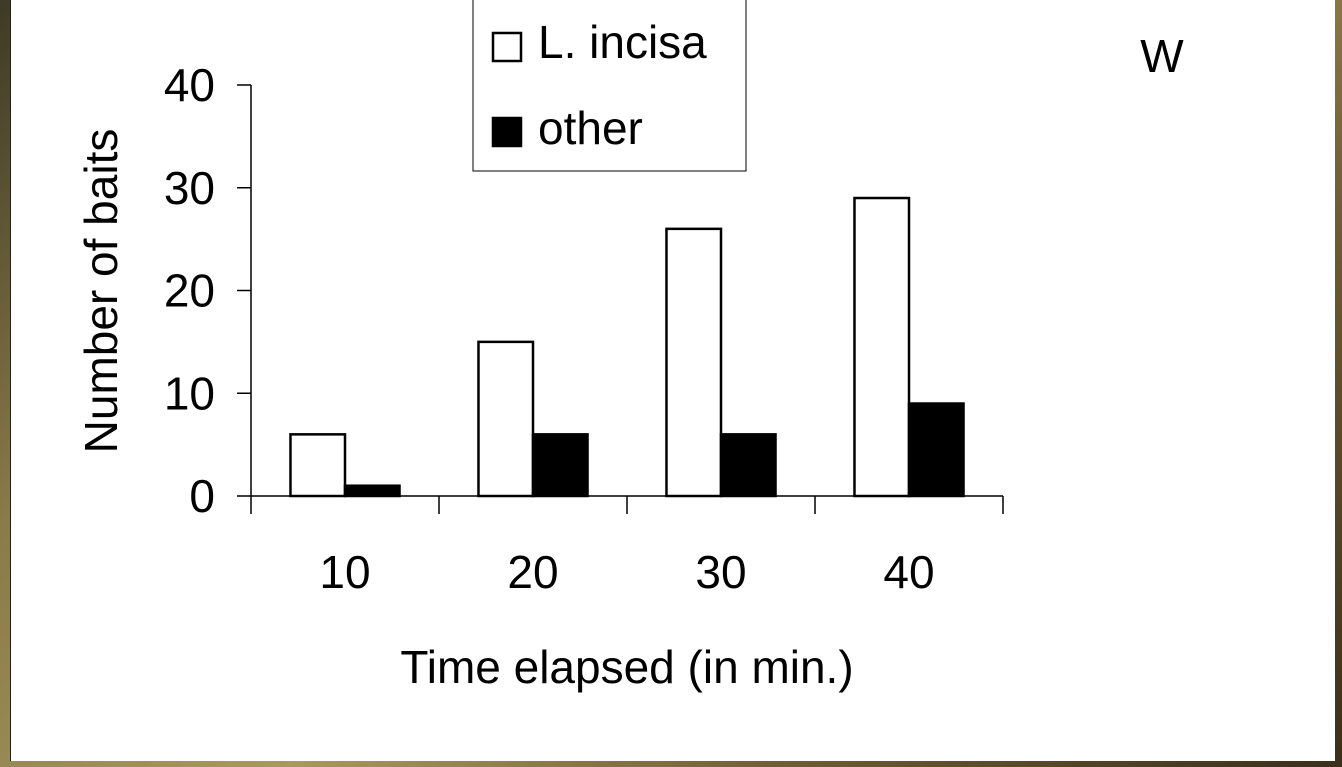 The image size is (1342, 767). I want to click on y-axis-title: Number of baits, so click(101, 291).